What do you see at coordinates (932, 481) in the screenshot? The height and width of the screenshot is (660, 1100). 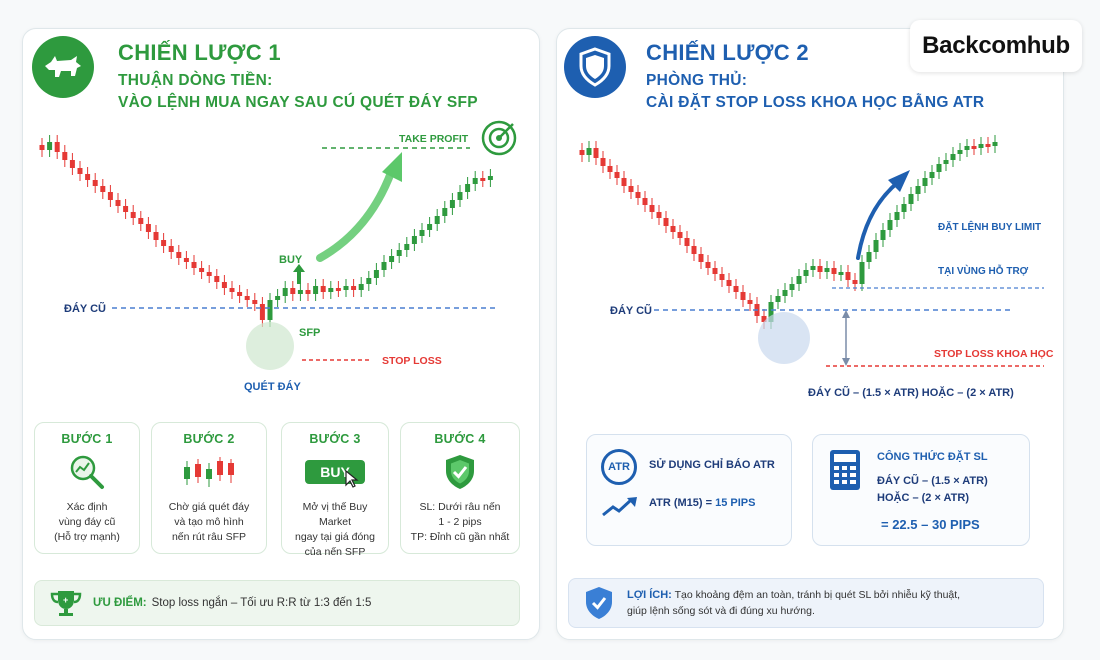 I see `formula-line-1: ĐÁY CŨ – (1.5 × ATR)` at bounding box center [932, 481].